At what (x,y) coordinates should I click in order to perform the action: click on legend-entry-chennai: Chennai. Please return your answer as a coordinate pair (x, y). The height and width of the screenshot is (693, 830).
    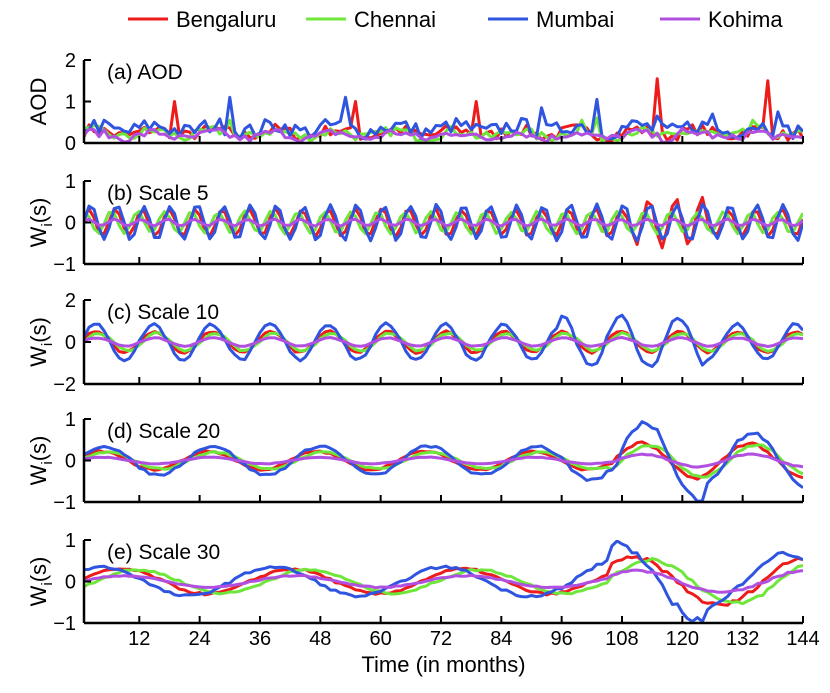
    Looking at the image, I should click on (371, 19).